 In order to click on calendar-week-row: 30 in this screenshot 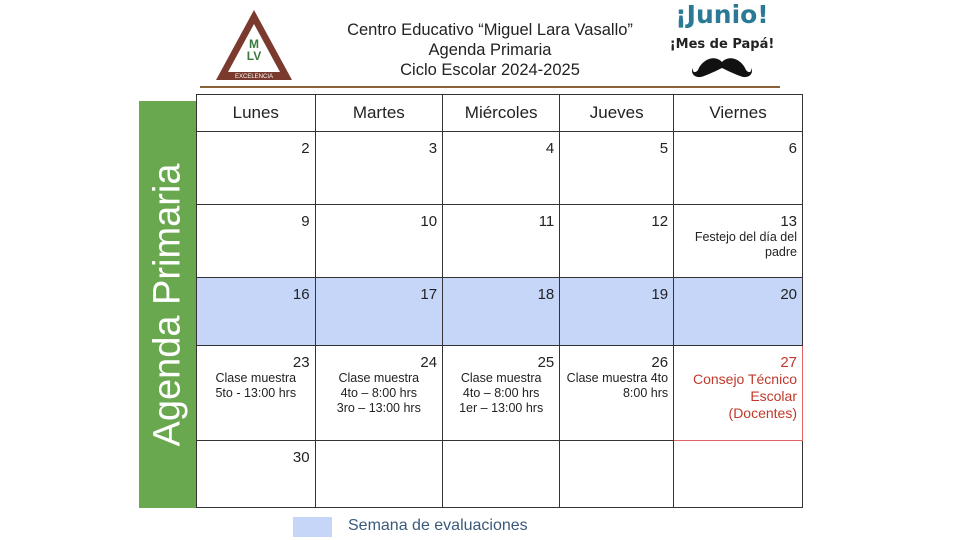, I will do `click(499, 474)`.